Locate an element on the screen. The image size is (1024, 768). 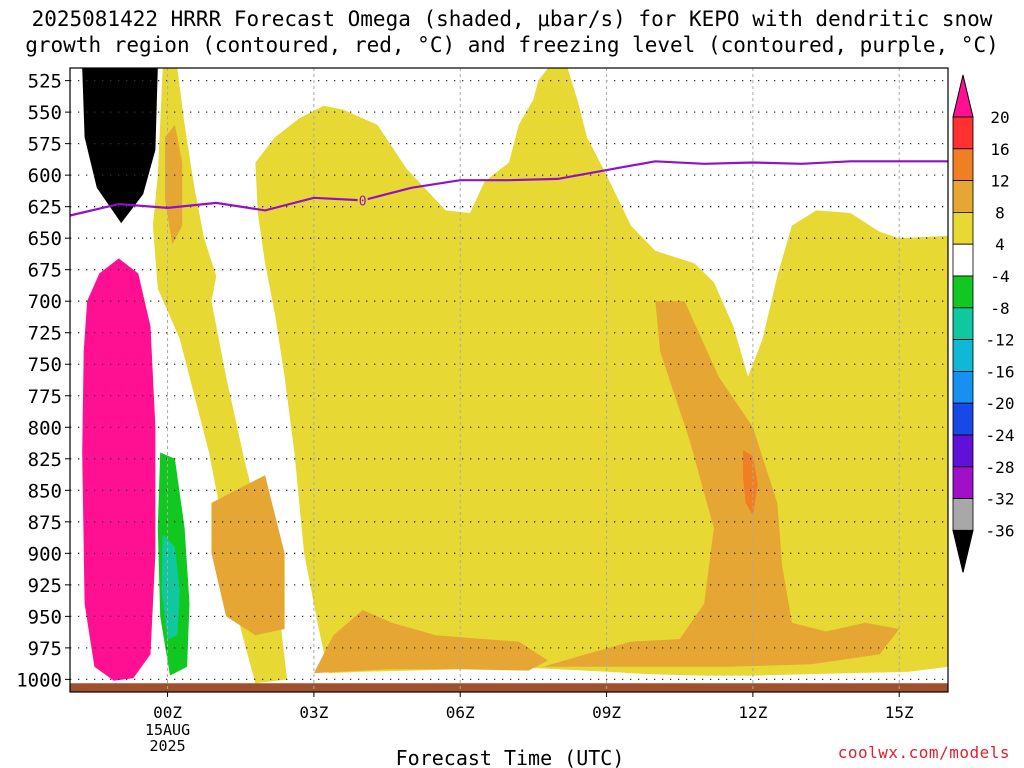
freezing-level-line is located at coordinates (508, 188).